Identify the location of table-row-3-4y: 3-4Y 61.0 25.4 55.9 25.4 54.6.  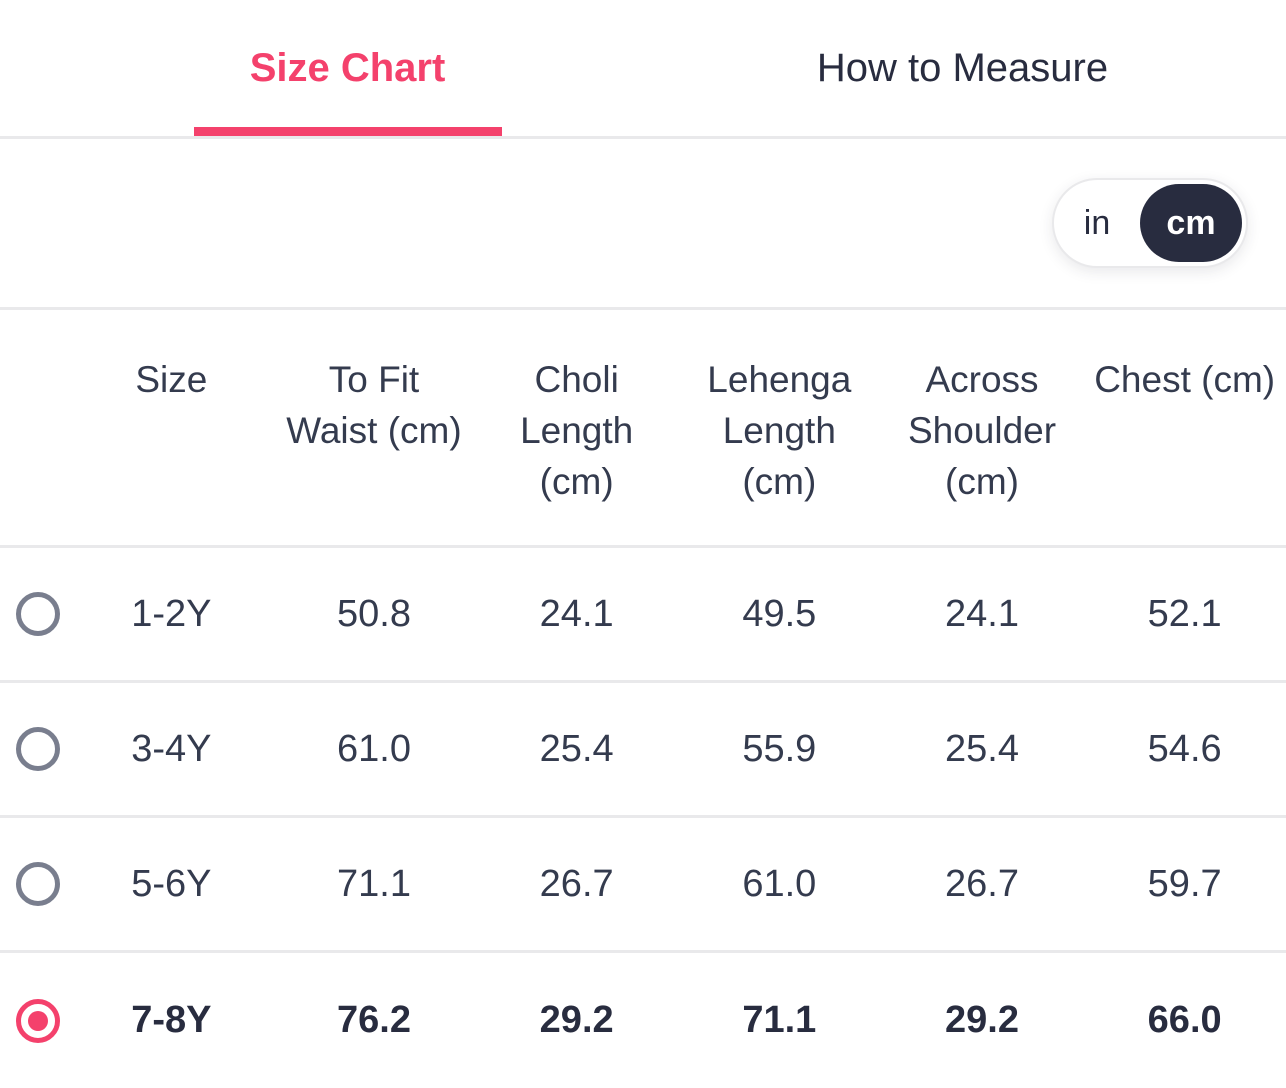
(643, 750).